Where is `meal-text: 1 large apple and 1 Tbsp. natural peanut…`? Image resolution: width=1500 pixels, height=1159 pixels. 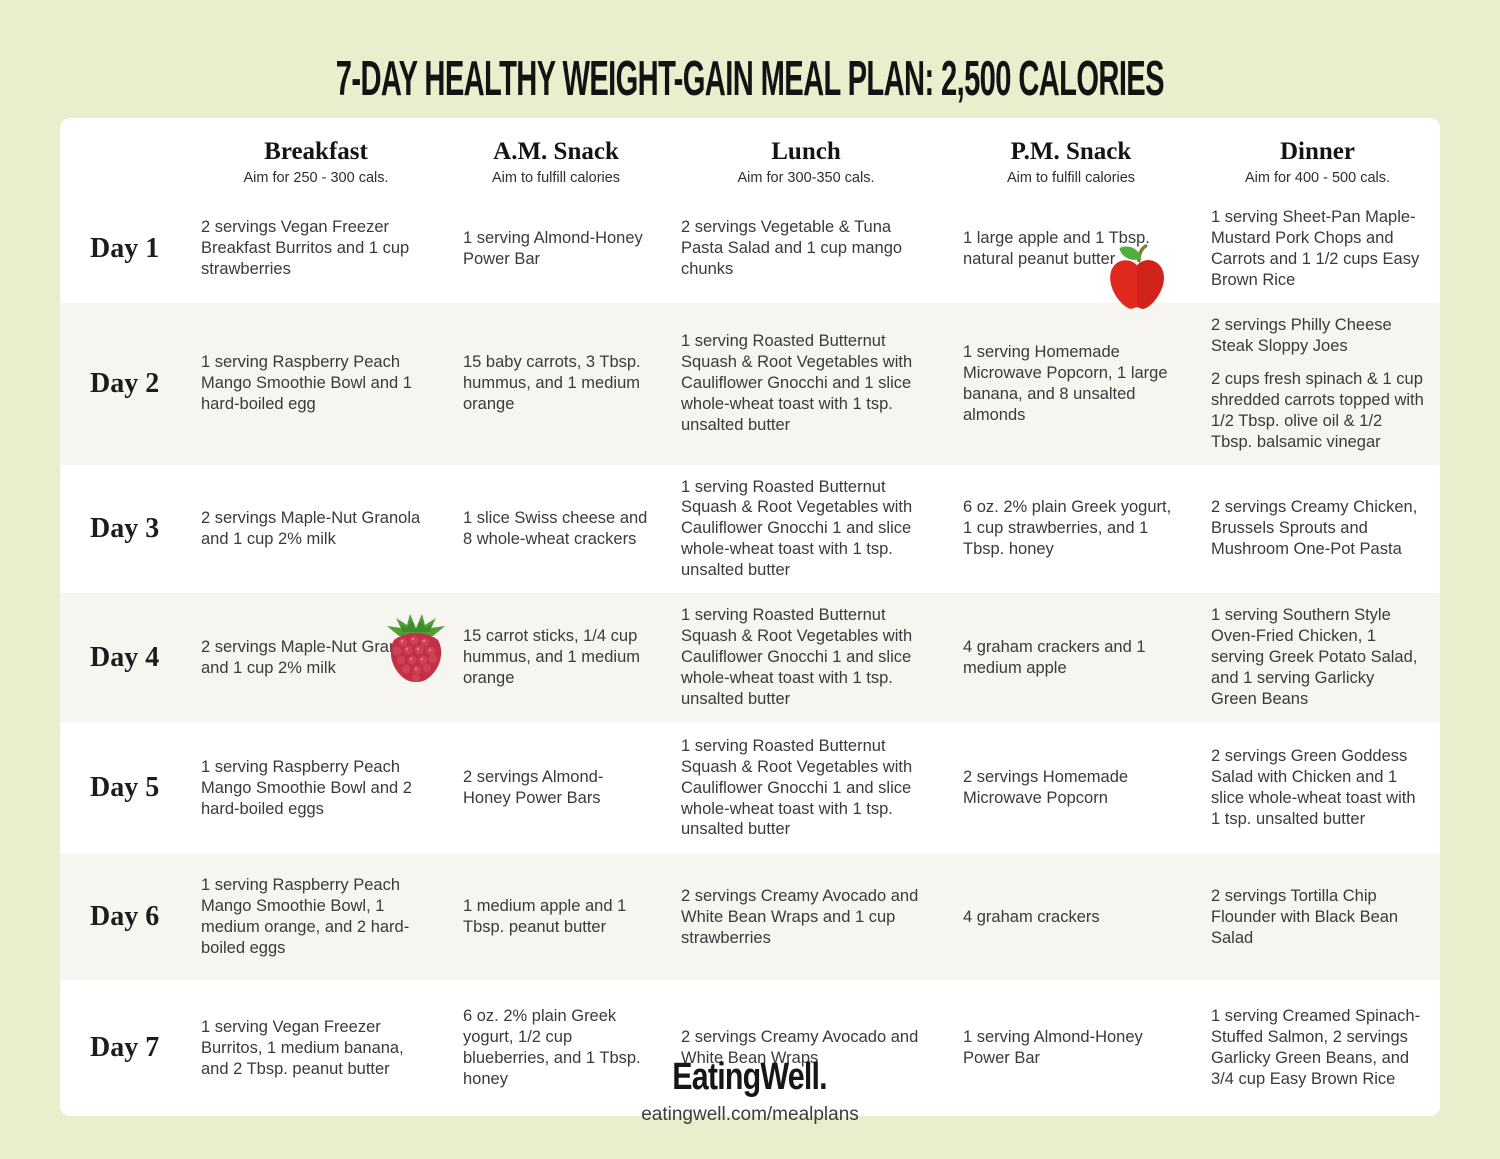 meal-text: 1 large apple and 1 Tbsp. natural peanut… is located at coordinates (1056, 248).